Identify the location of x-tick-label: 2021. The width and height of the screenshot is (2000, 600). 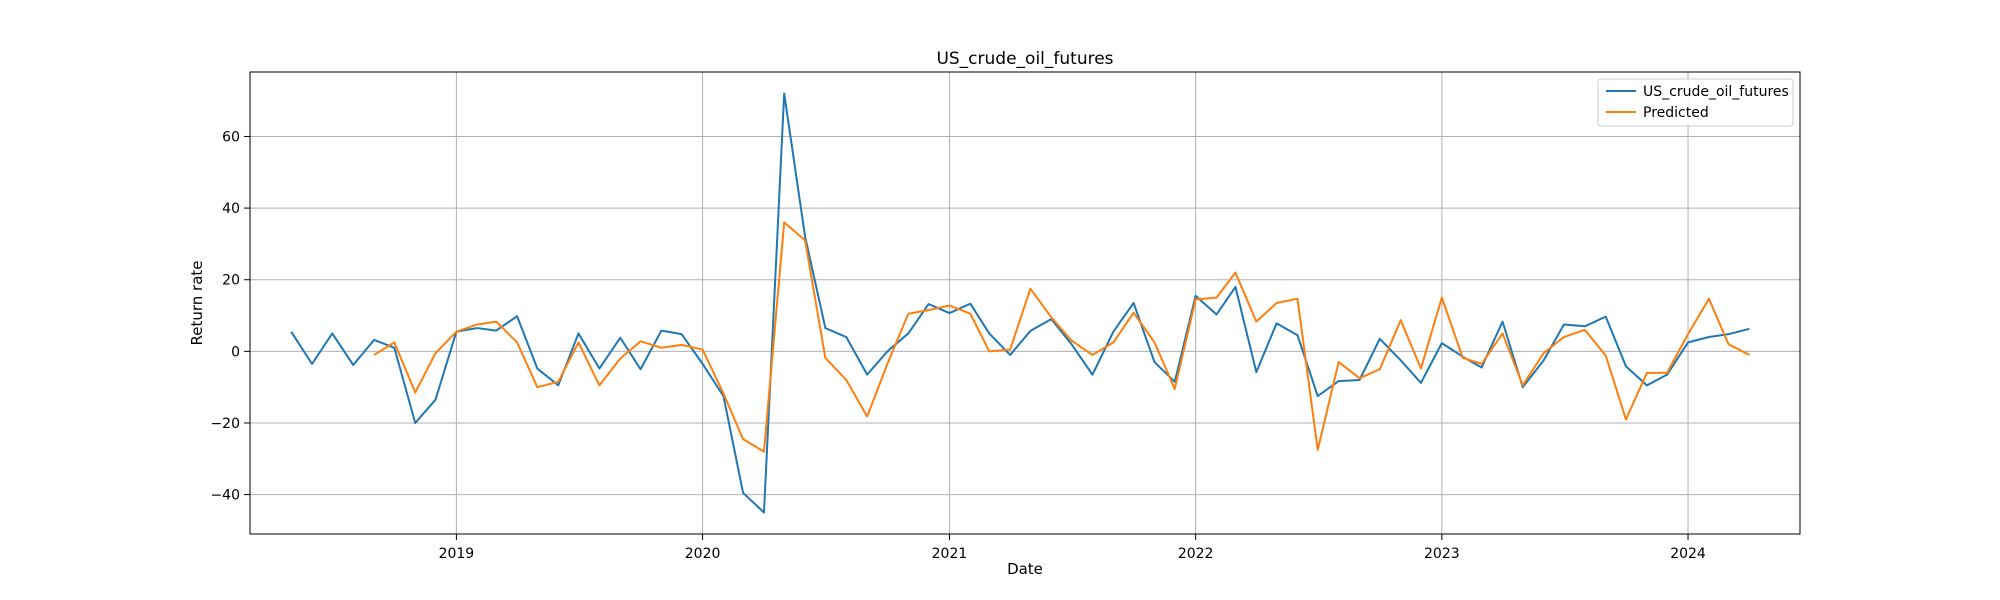
(950, 554).